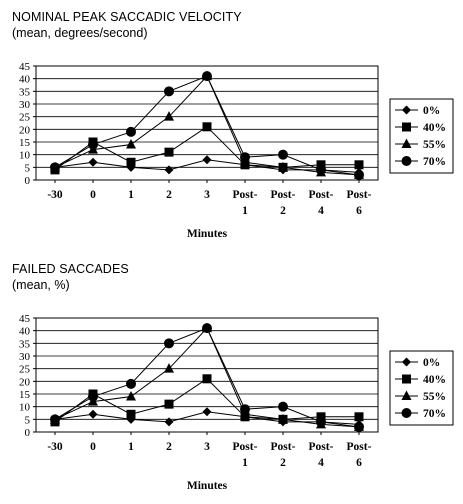 The image size is (463, 504). What do you see at coordinates (70, 269) in the screenshot?
I see `chart-title: FAILED SACCADES` at bounding box center [70, 269].